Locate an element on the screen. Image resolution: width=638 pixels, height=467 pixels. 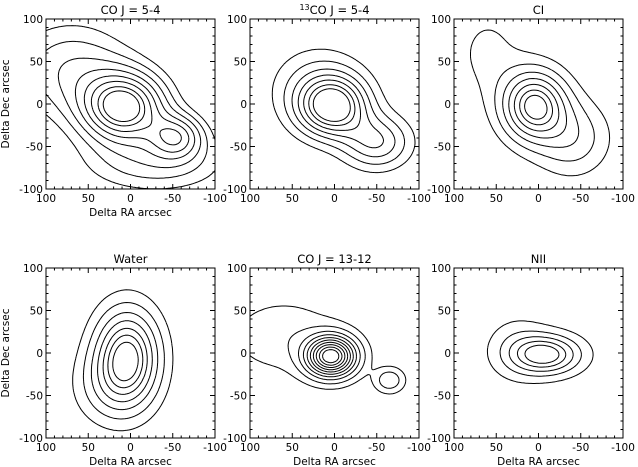
panel-title: 13CO J = 5-4 is located at coordinates (334, 10).